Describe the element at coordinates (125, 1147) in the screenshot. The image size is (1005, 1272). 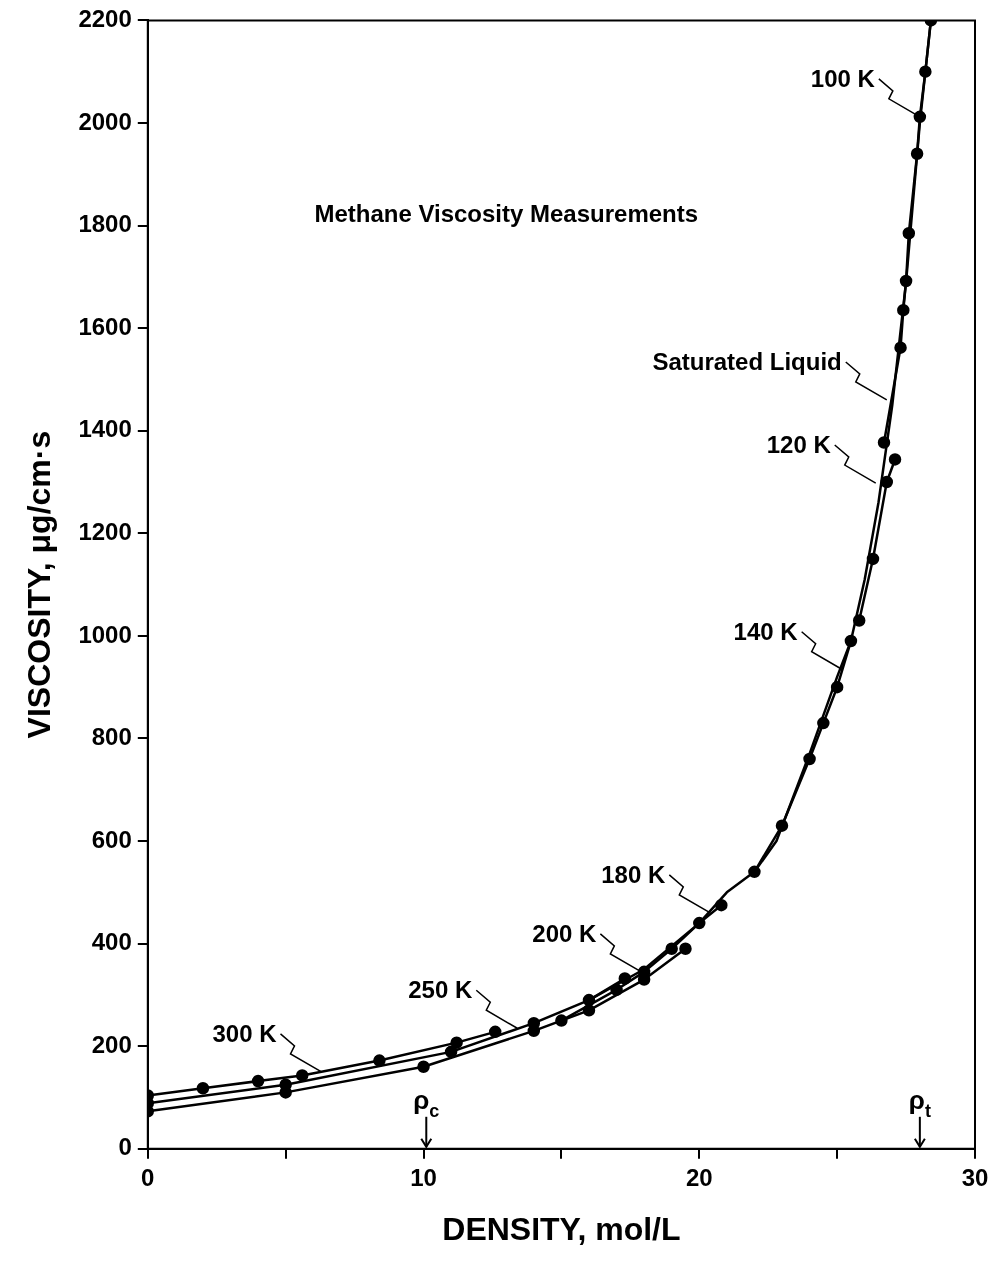
I see `y-tick-label: 0` at that location.